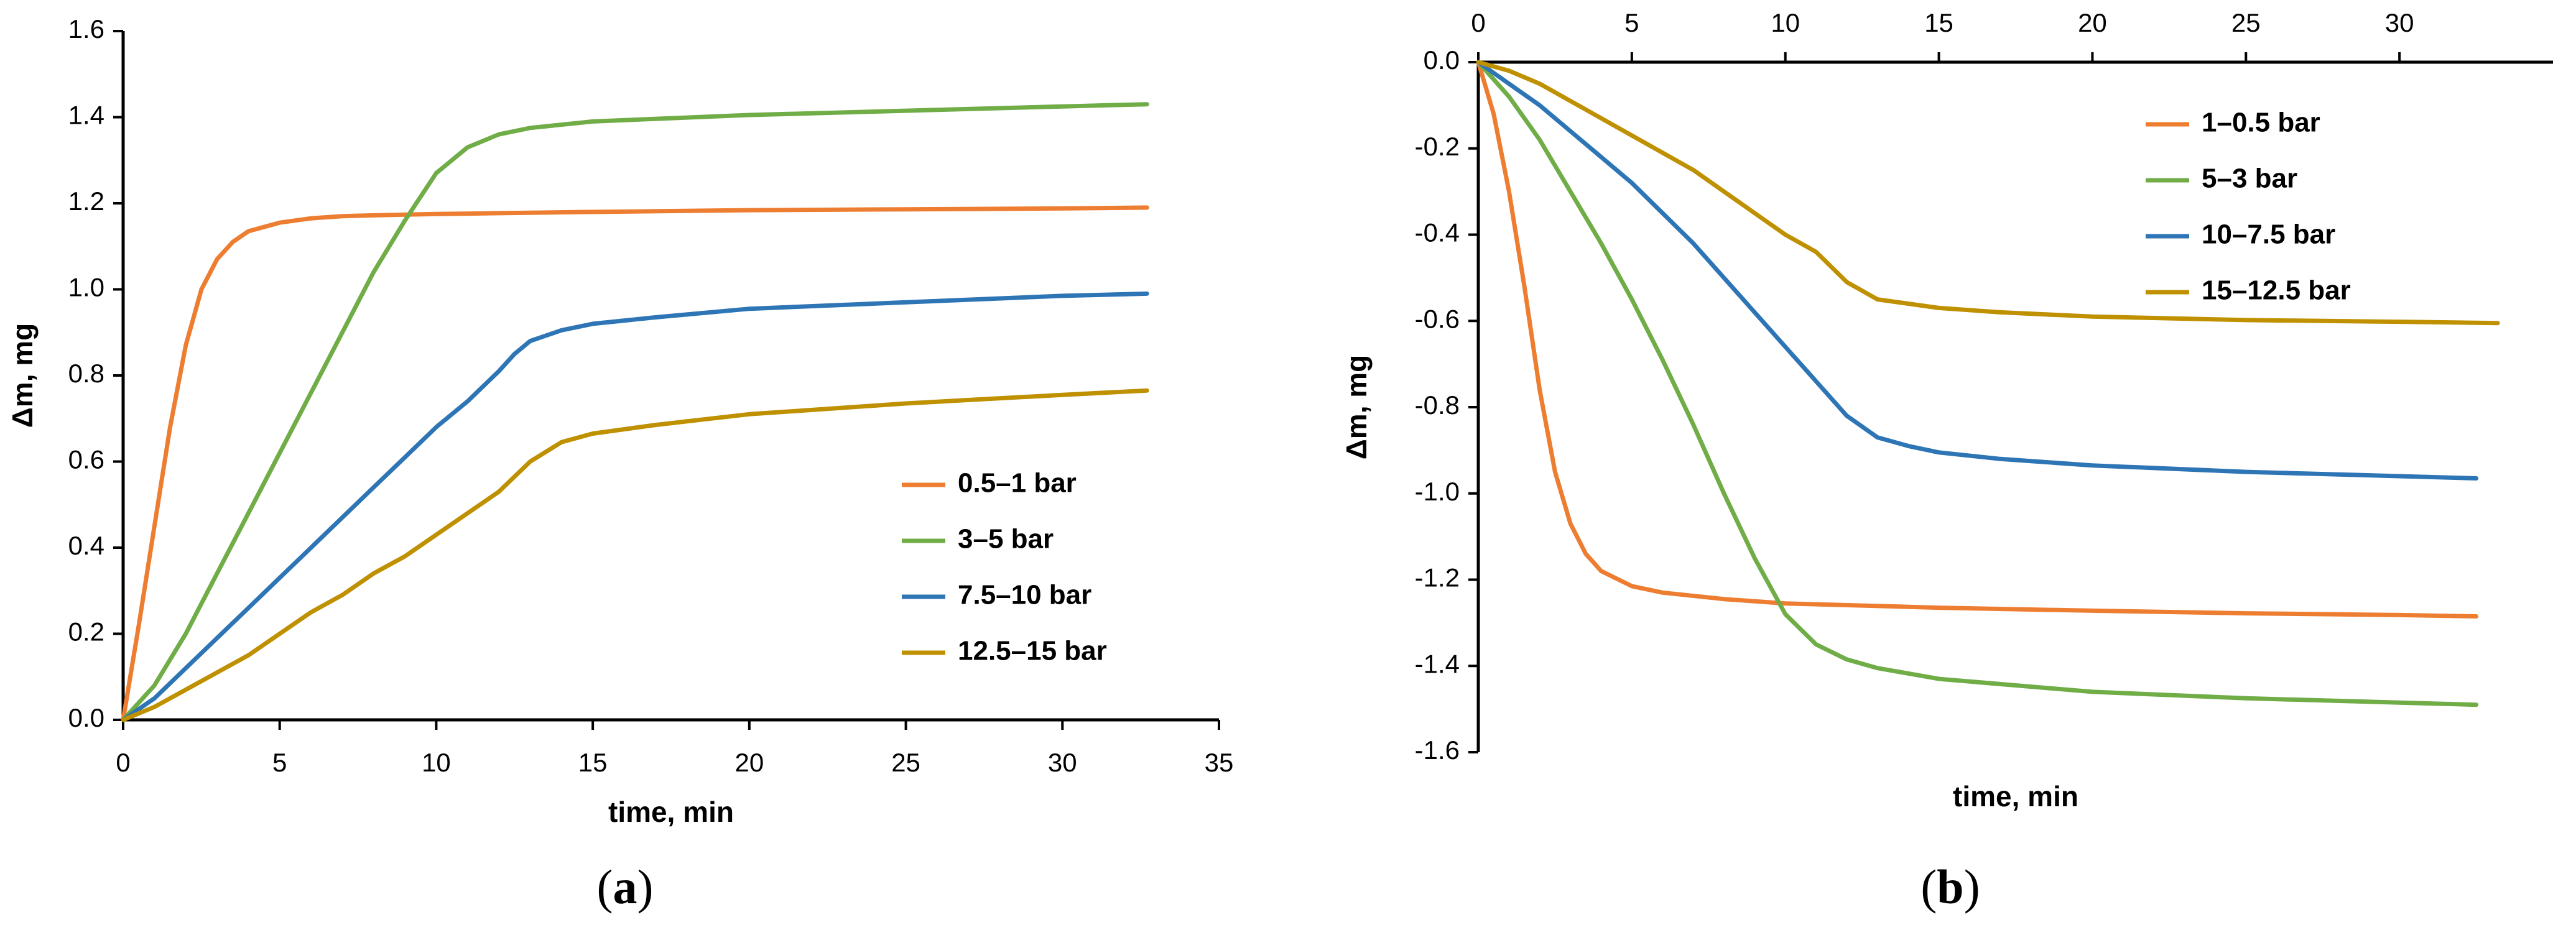  Describe the element at coordinates (1950, 887) in the screenshot. I see `panel-label: (b)` at that location.